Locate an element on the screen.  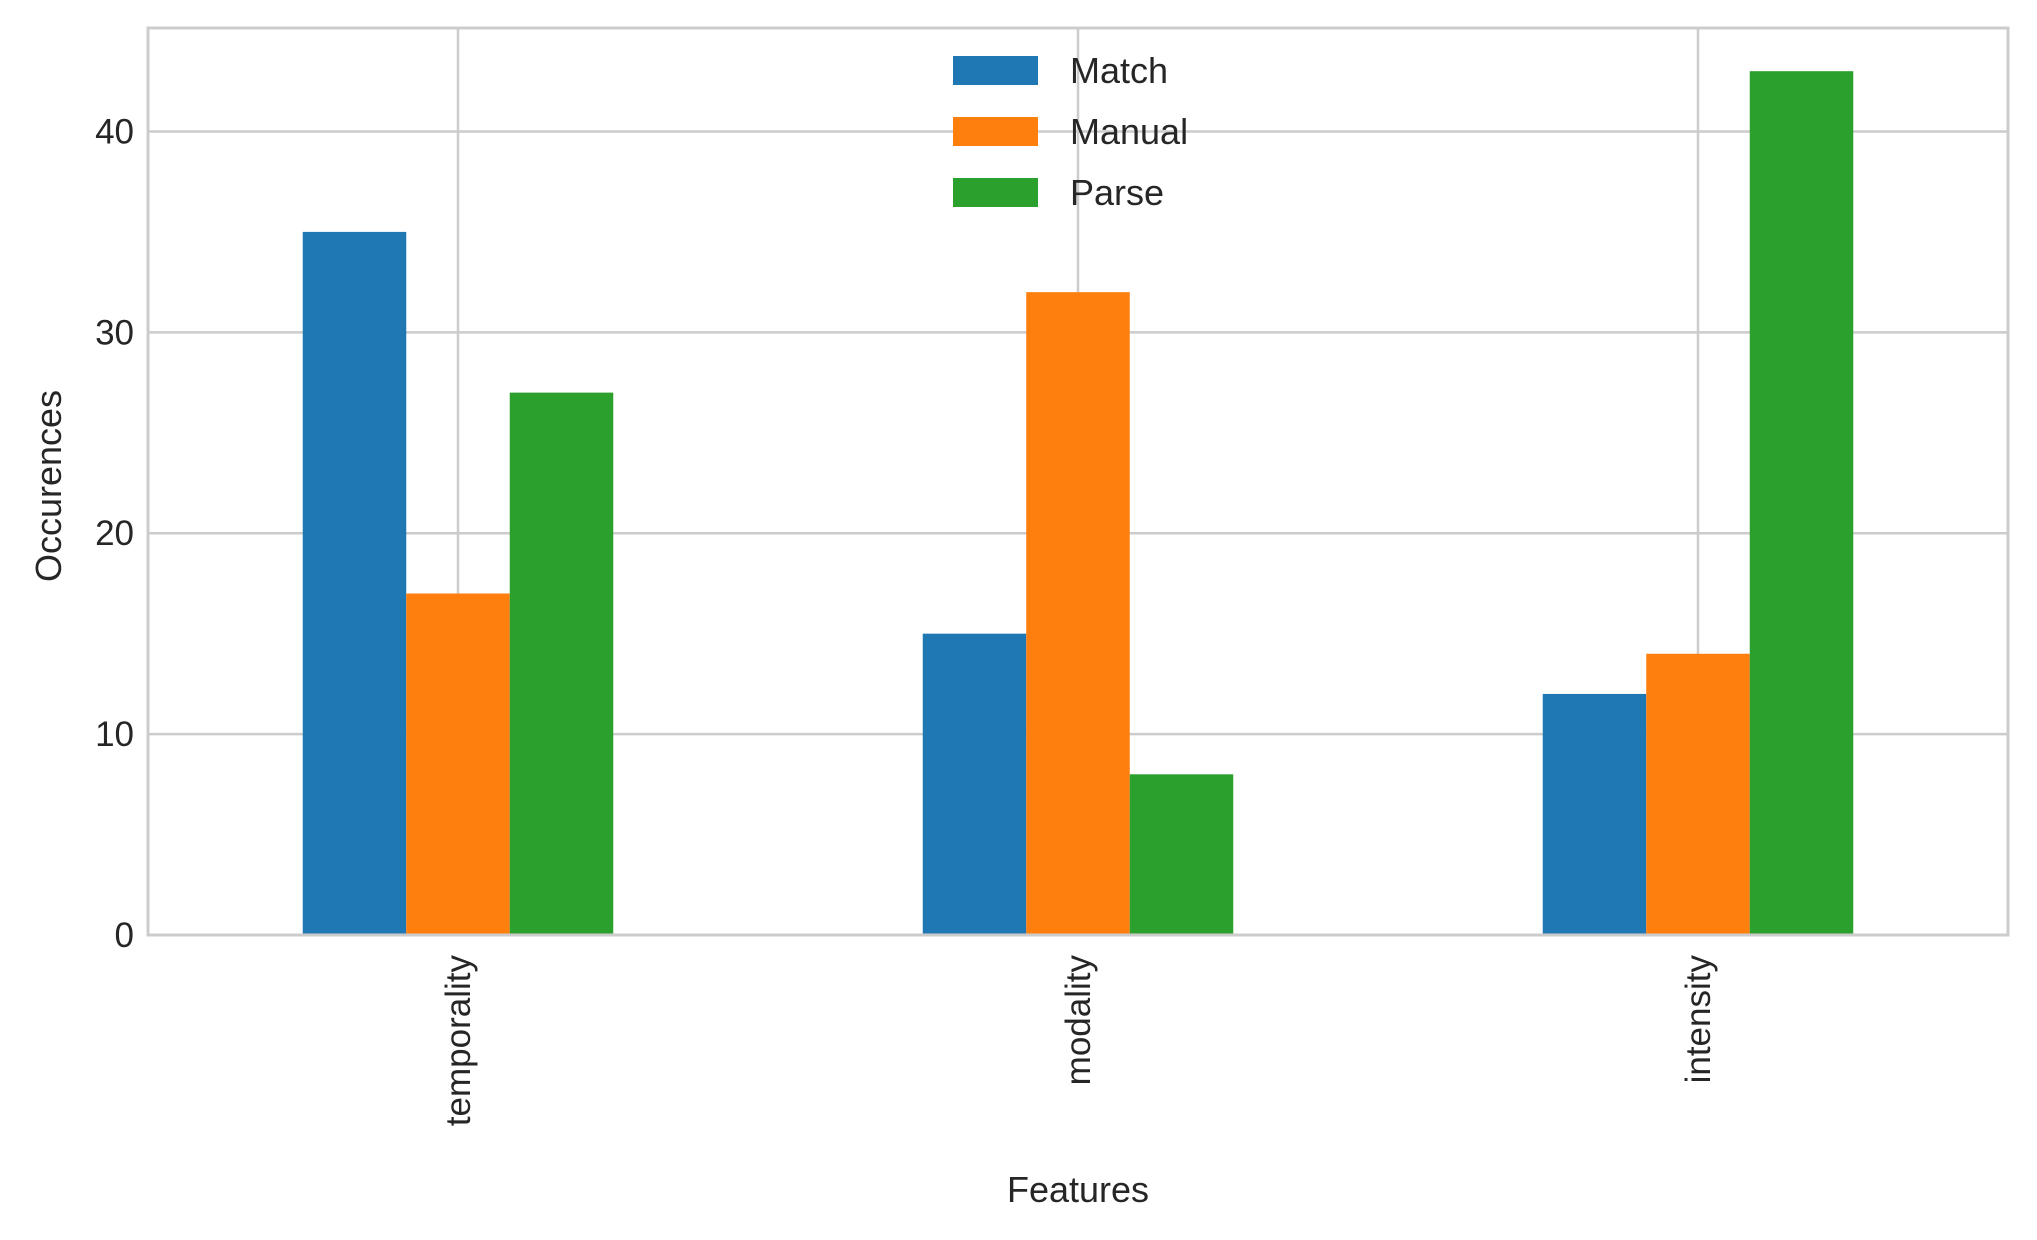
legend-label-parse: Parse is located at coordinates (1117, 192).